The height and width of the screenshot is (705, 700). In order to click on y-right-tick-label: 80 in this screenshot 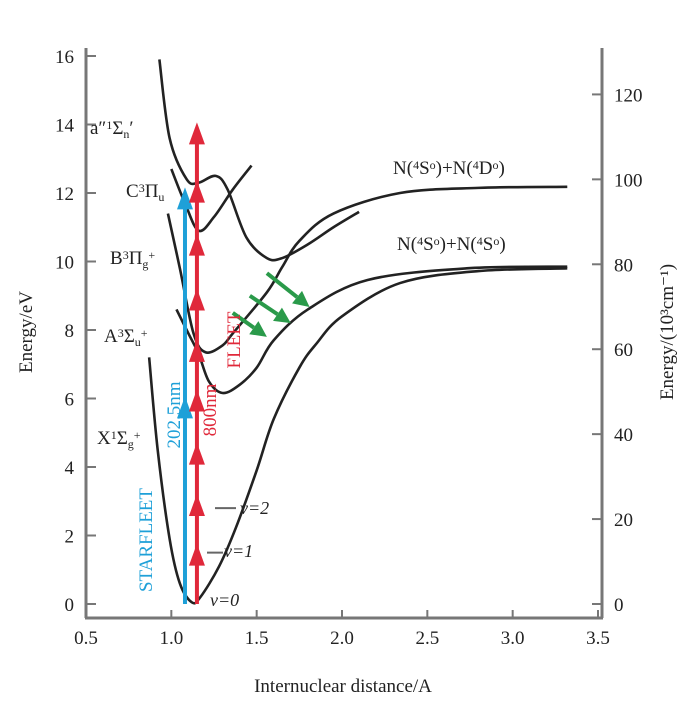, I will do `click(623, 265)`.